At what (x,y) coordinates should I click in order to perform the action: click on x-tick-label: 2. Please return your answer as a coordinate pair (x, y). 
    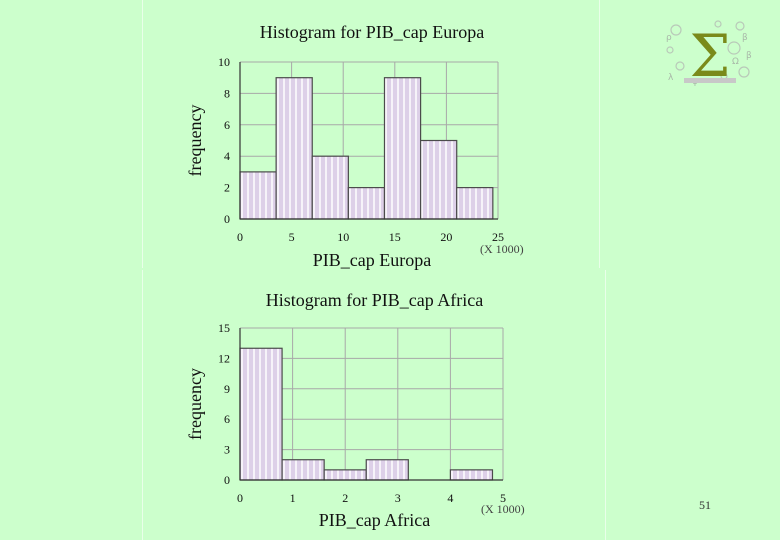
    Looking at the image, I should click on (345, 498).